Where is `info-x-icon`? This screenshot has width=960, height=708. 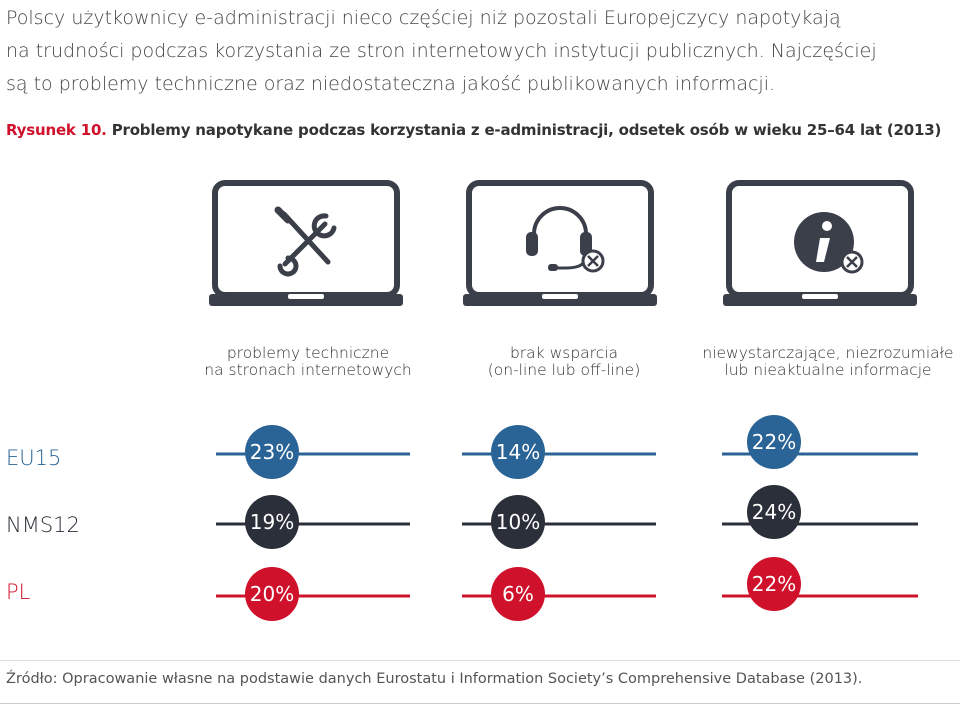
info-x-icon is located at coordinates (829, 243).